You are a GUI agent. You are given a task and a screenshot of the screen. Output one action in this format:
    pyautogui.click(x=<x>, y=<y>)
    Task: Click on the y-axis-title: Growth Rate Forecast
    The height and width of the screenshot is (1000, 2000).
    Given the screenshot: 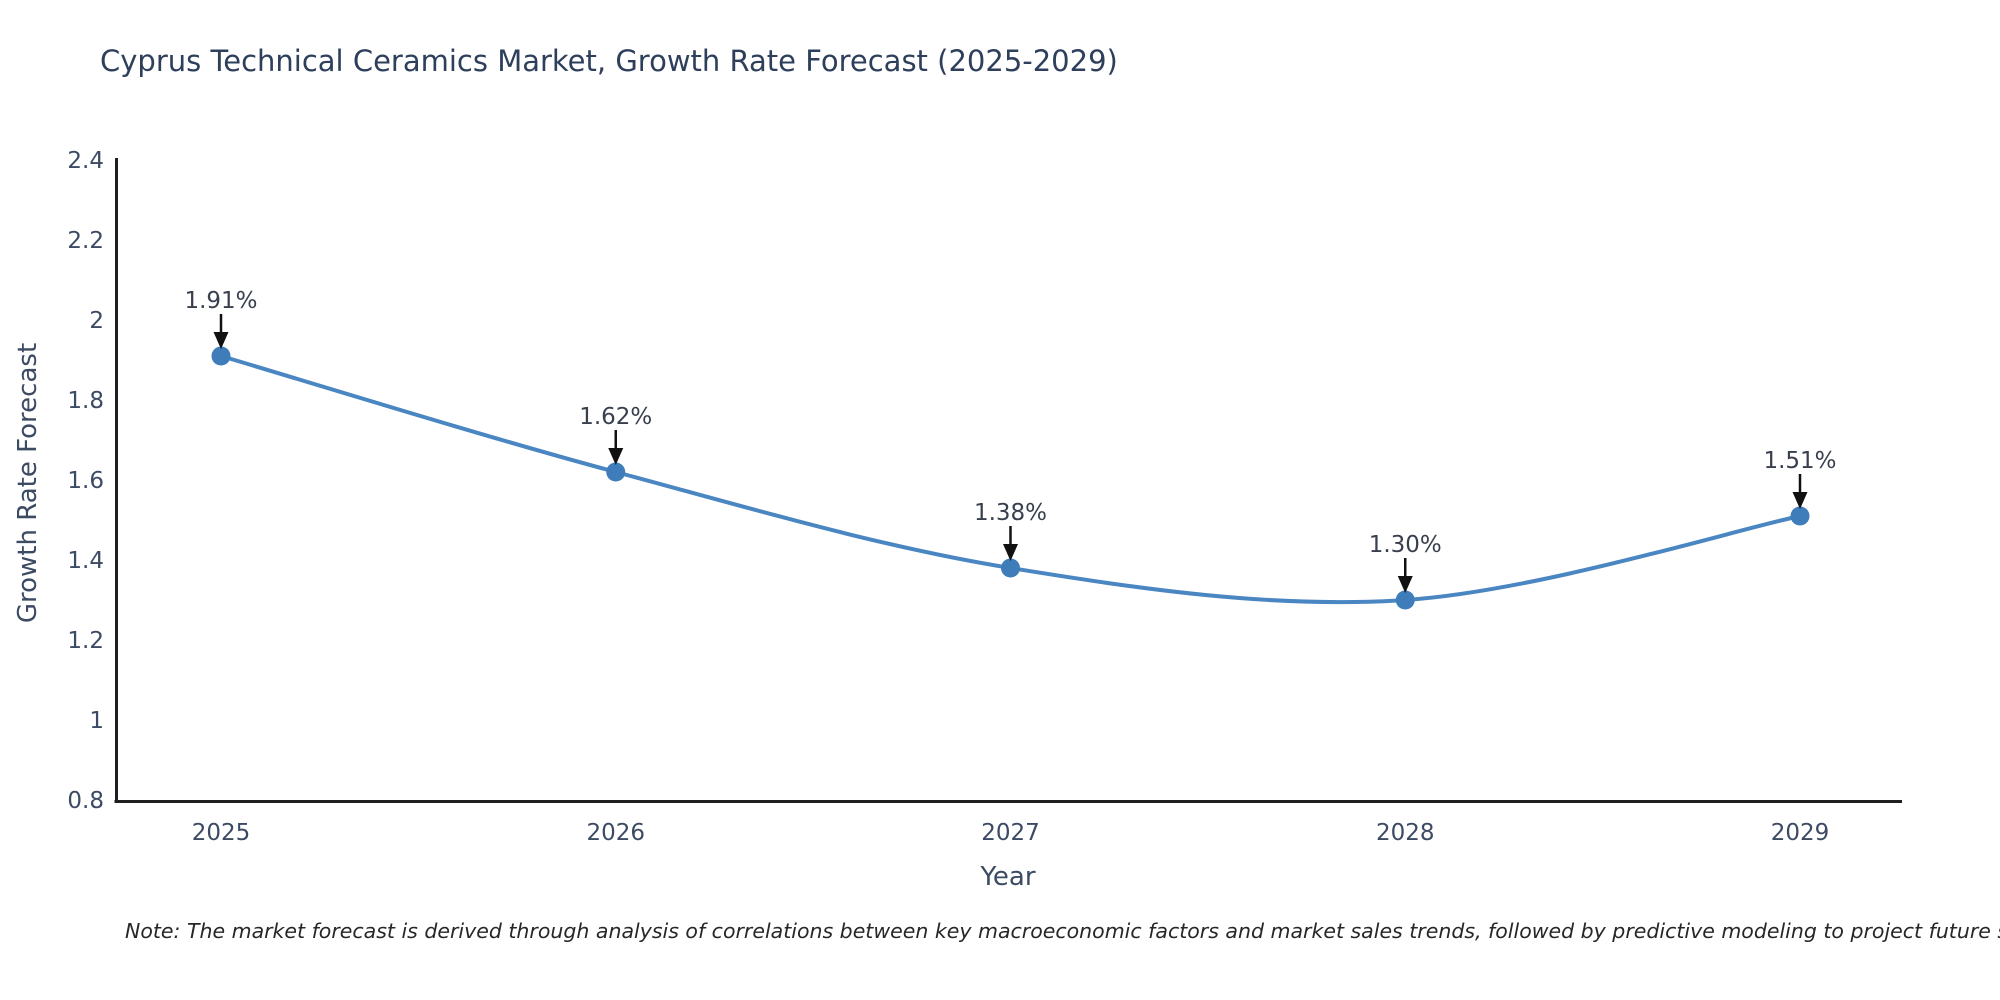 What is the action you would take?
    pyautogui.click(x=28, y=483)
    